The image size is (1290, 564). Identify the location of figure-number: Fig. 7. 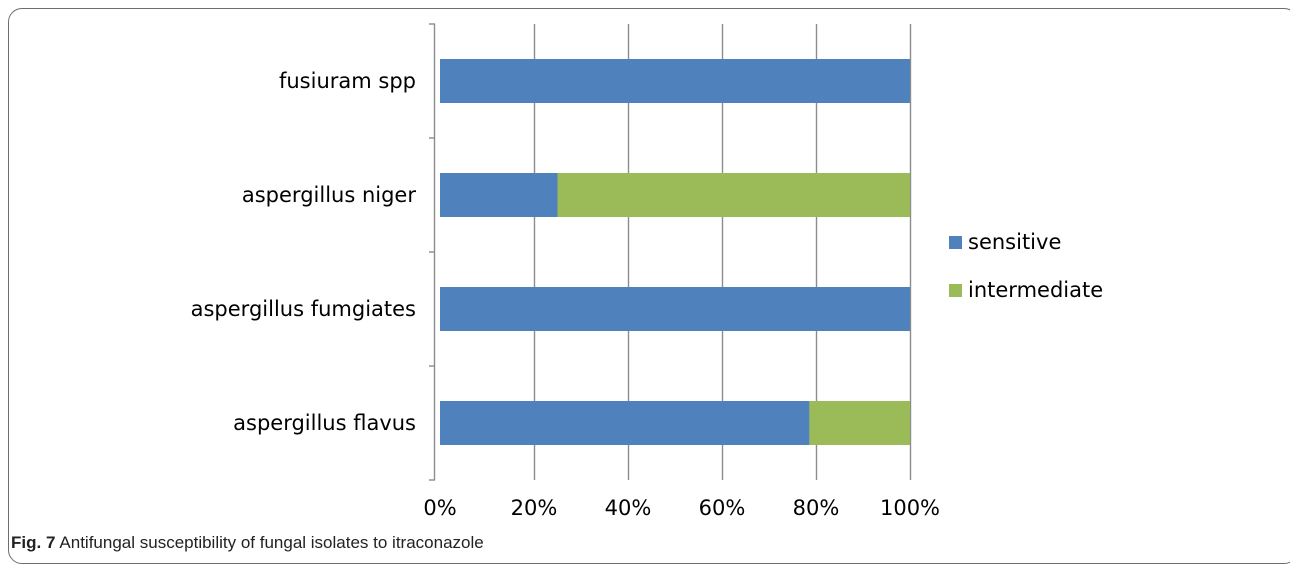
(33, 542).